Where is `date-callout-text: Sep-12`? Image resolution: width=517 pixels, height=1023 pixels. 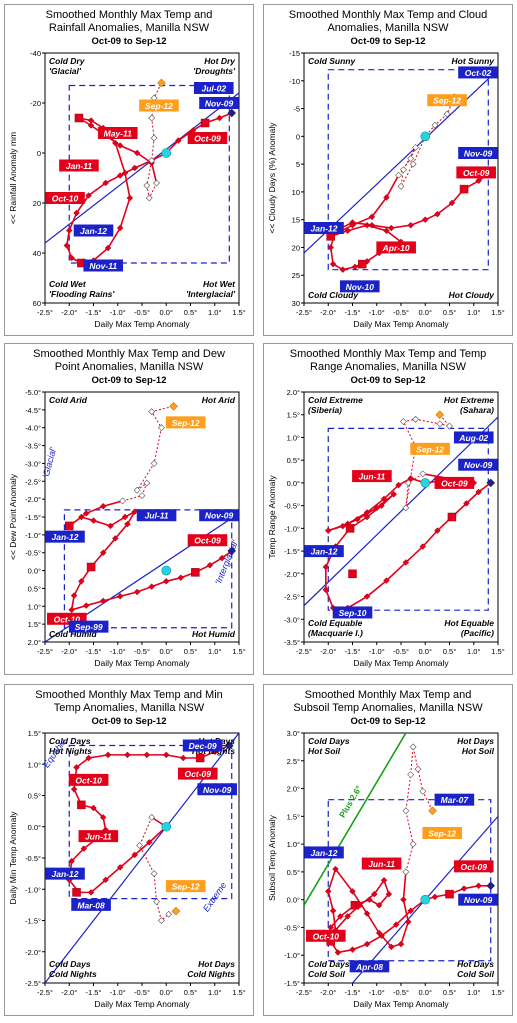
date-callout-text: Sep-12 is located at coordinates (186, 887).